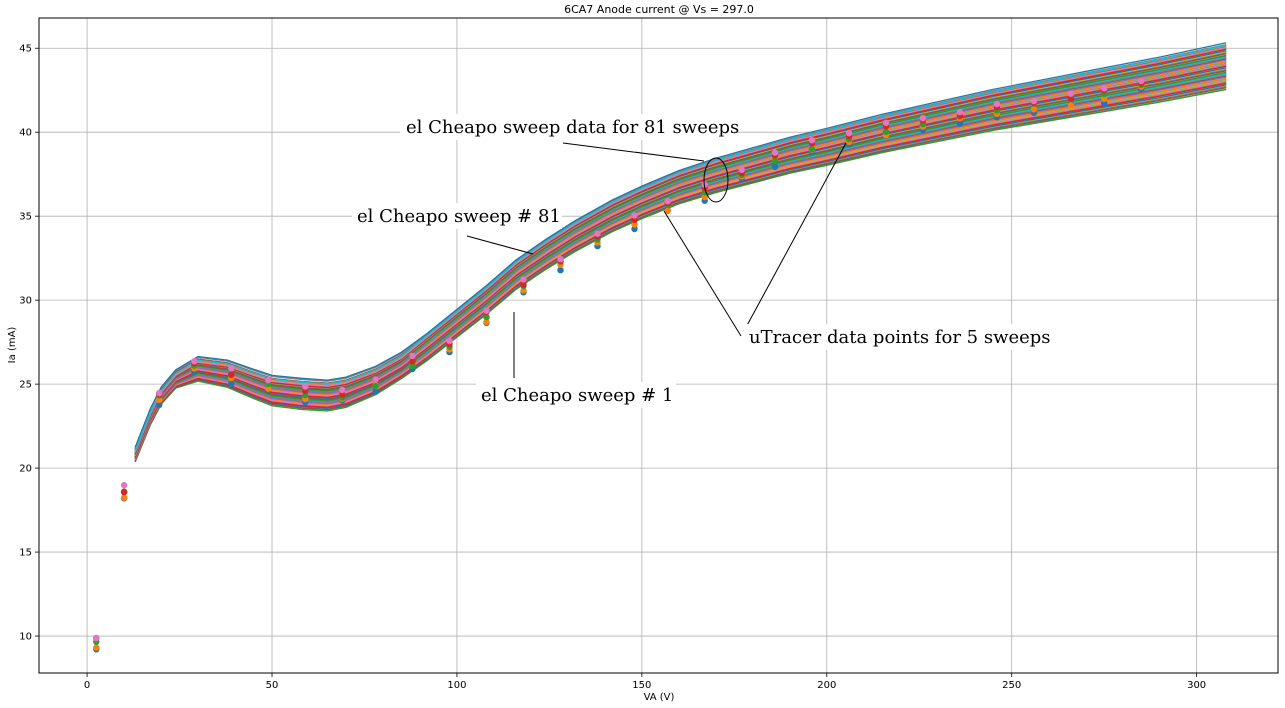 This screenshot has width=1285, height=708. Describe the element at coordinates (87, 685) in the screenshot. I see `x-tick-label: 0` at that location.